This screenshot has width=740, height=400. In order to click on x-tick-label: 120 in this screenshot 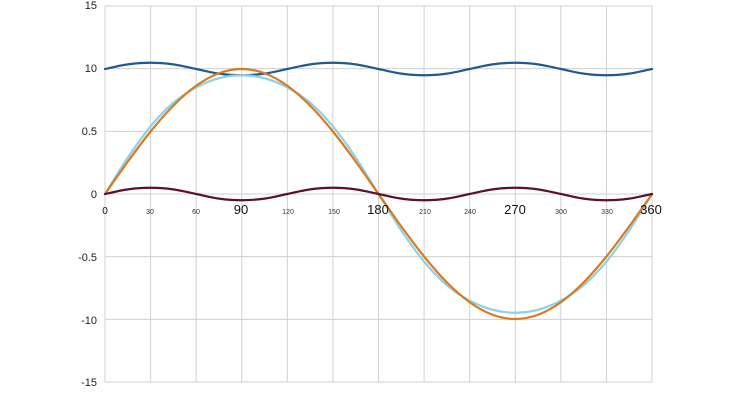, I will do `click(288, 212)`.